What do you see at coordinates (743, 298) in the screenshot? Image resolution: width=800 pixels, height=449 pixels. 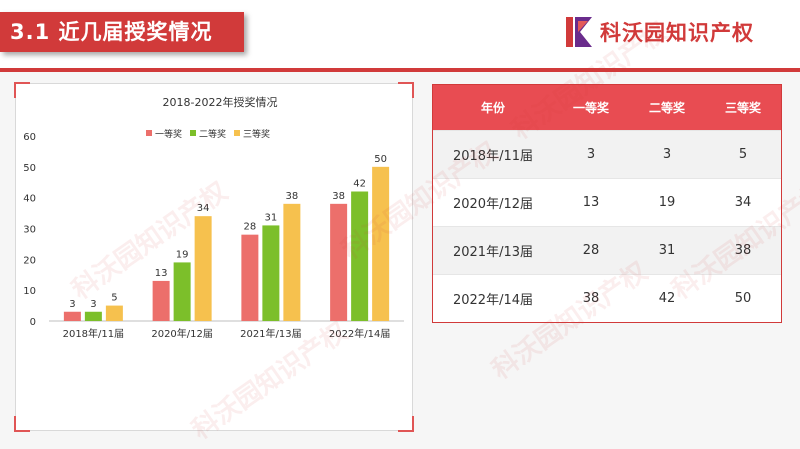 I see `cell-third-prize: 50` at bounding box center [743, 298].